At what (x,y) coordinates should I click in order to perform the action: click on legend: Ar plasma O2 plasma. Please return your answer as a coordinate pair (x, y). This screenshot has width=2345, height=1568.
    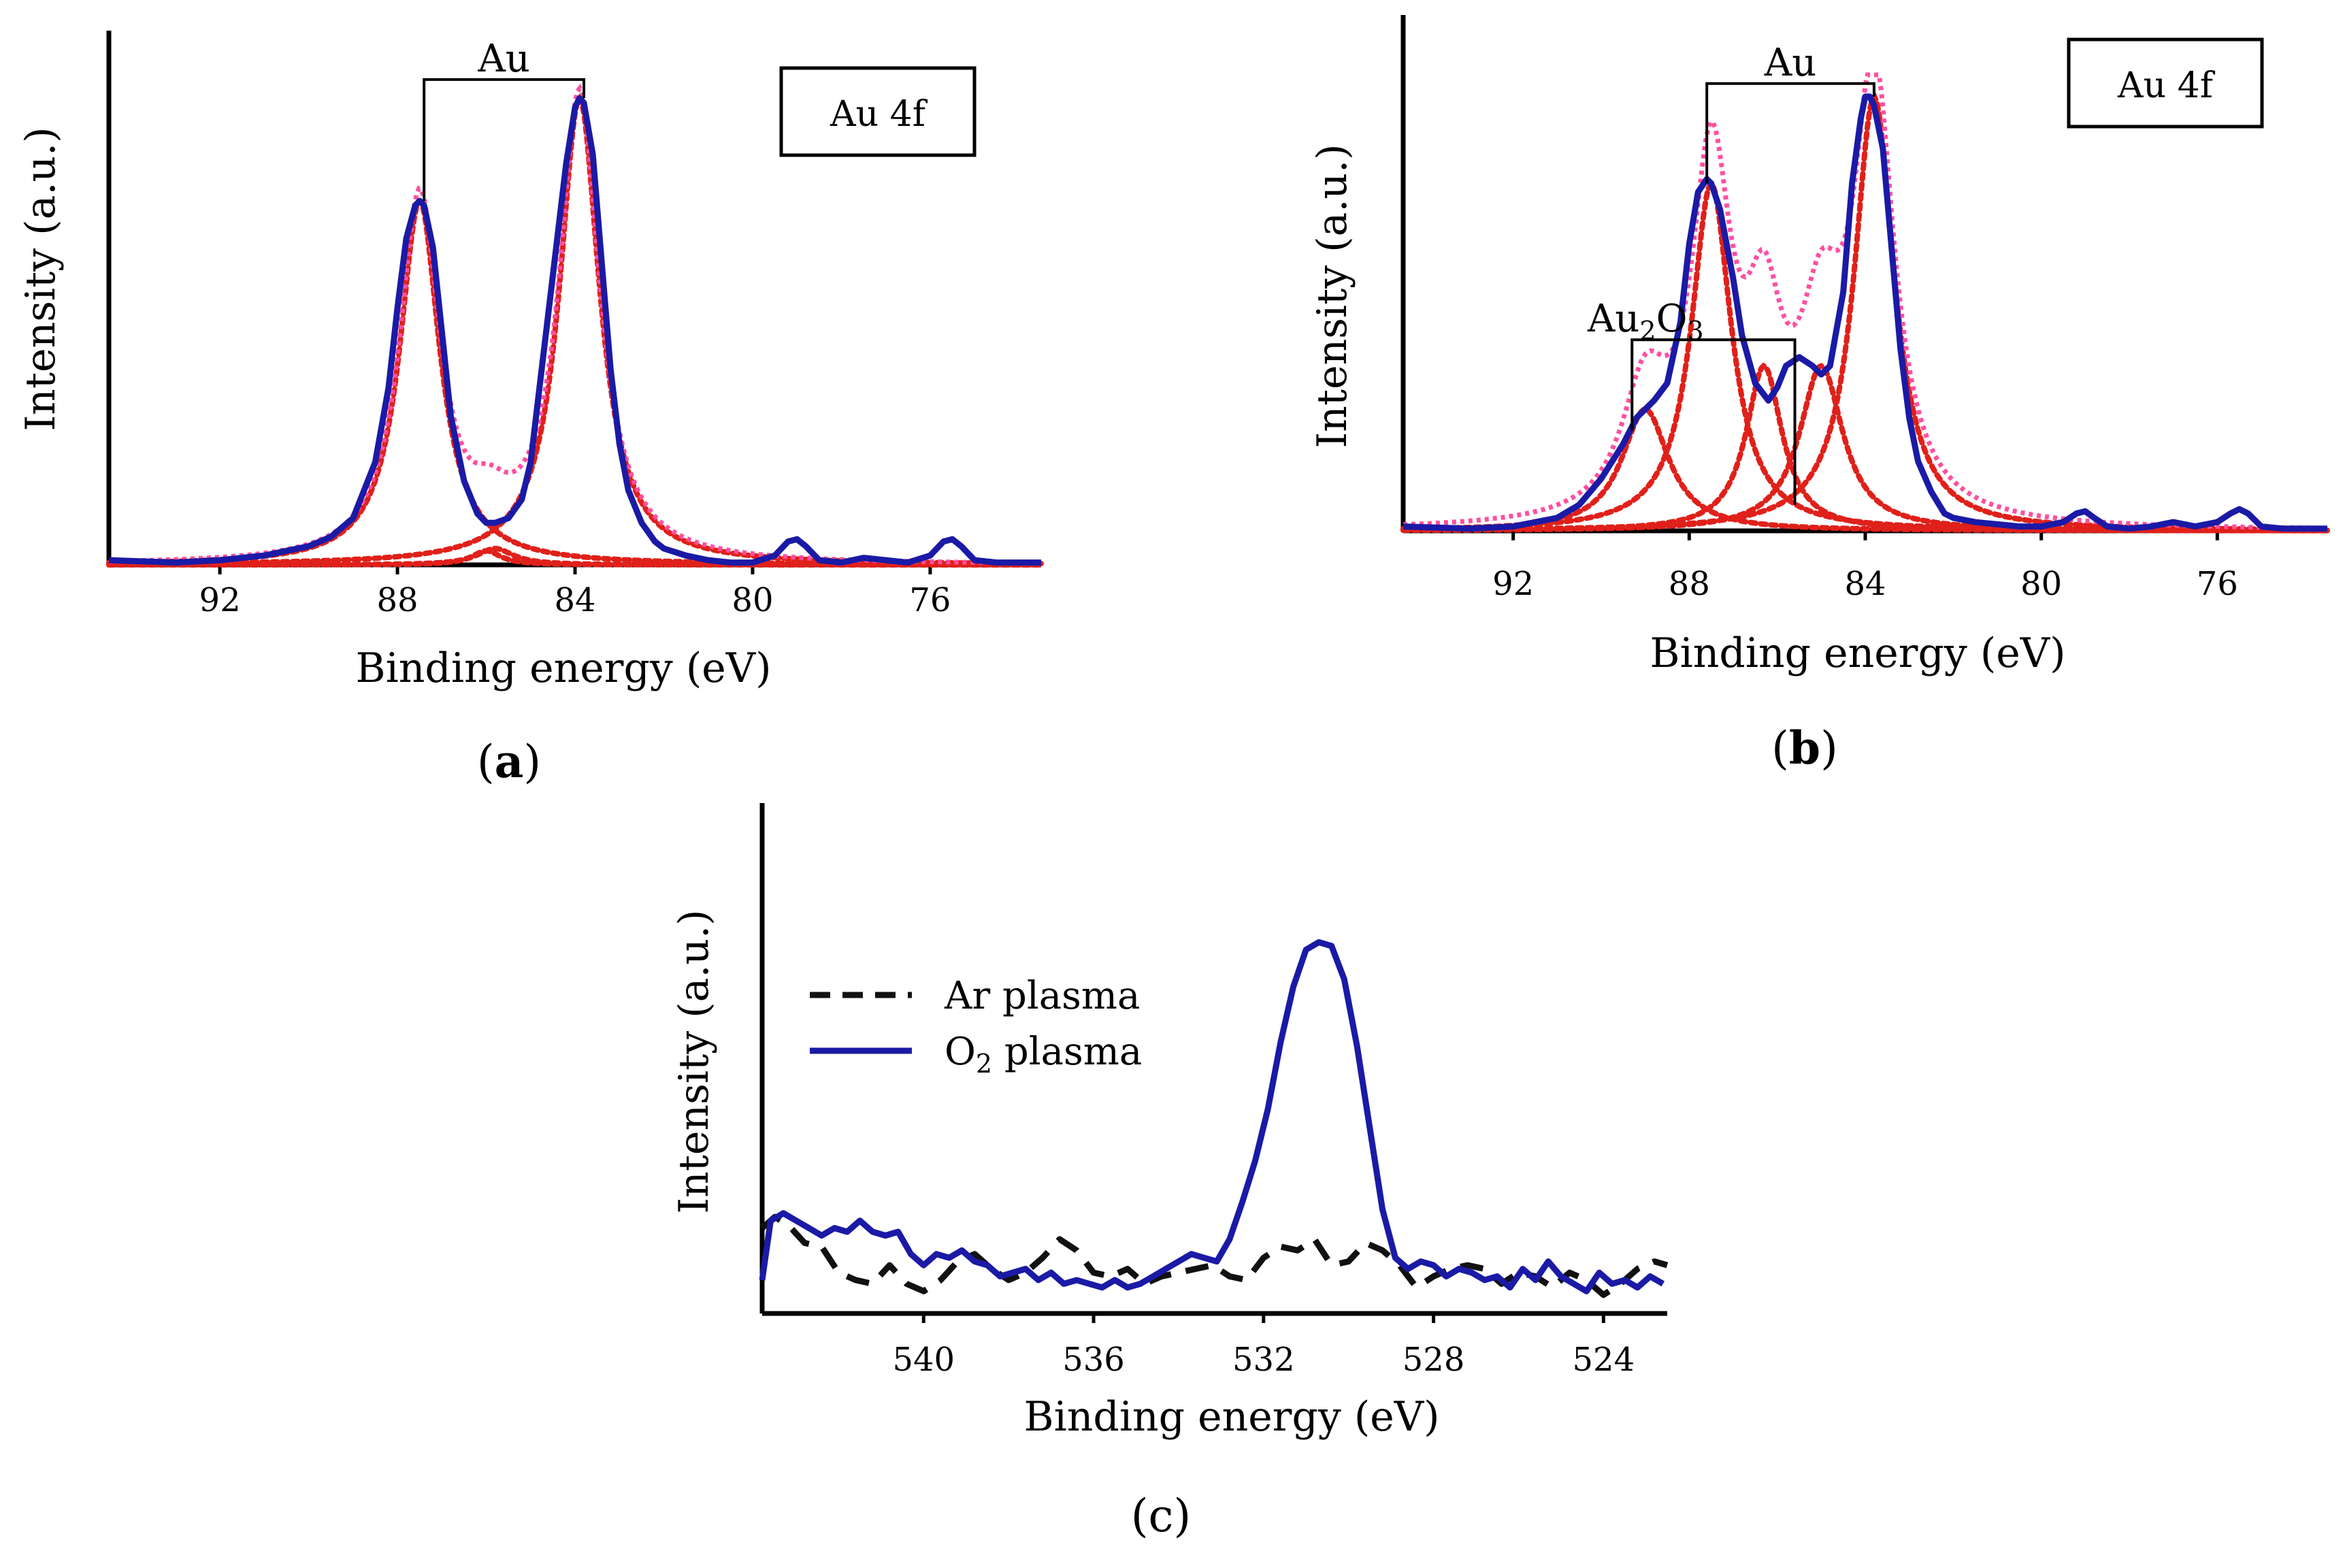
    Looking at the image, I should click on (976, 1027).